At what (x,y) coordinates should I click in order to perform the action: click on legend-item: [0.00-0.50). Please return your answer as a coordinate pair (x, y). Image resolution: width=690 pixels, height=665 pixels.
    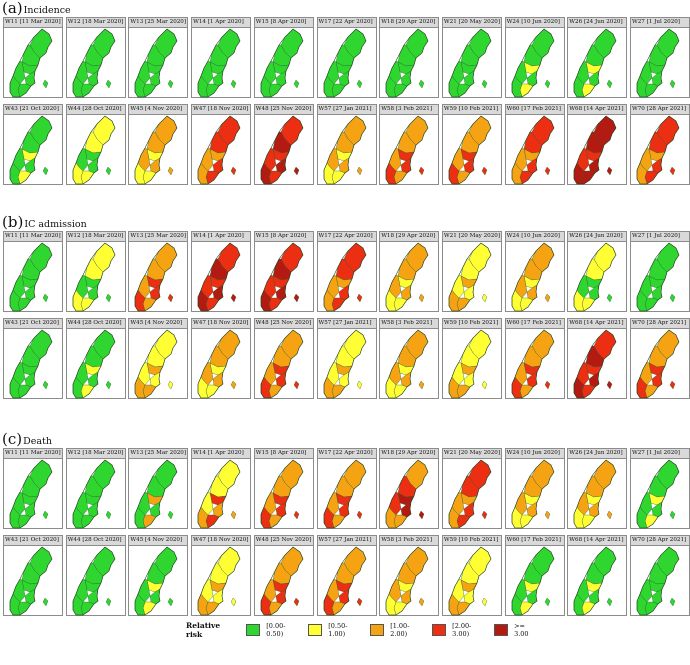
    Looking at the image, I should click on (271, 630).